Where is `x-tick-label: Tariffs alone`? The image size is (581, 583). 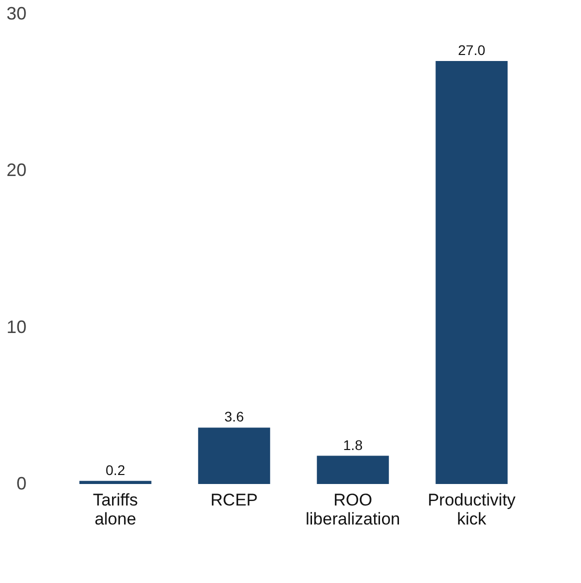
x-tick-label: Tariffs alone is located at coordinates (115, 509).